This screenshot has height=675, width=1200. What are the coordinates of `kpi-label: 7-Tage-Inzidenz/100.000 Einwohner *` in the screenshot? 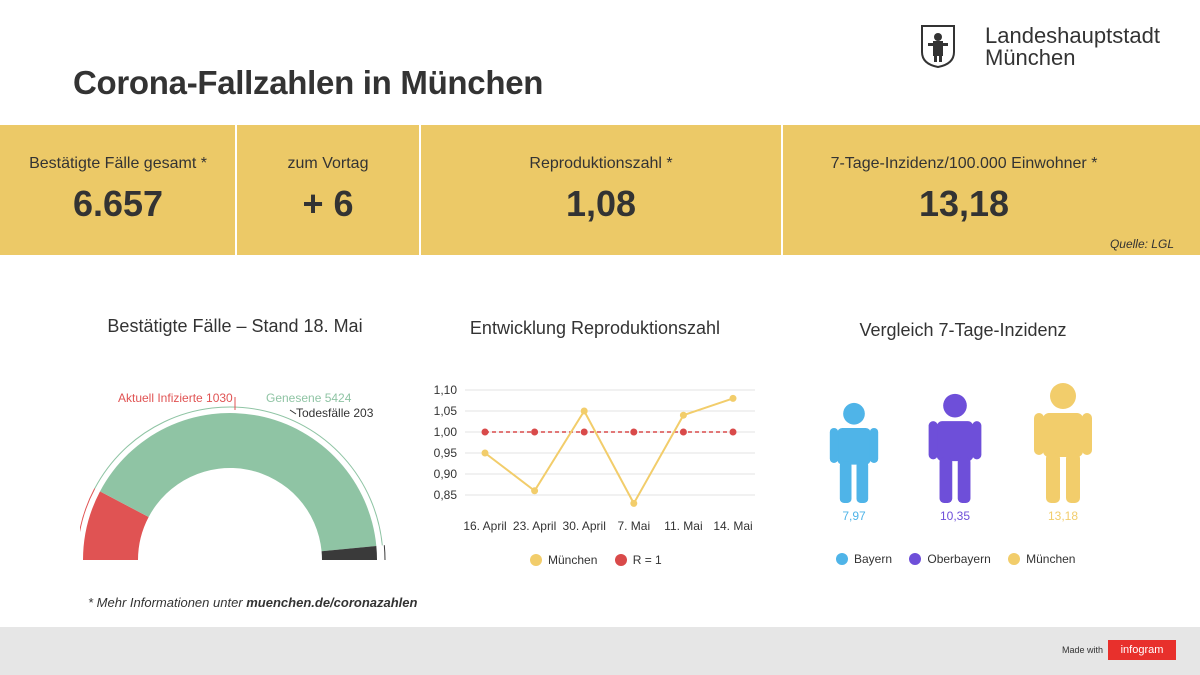 It's located at (964, 163).